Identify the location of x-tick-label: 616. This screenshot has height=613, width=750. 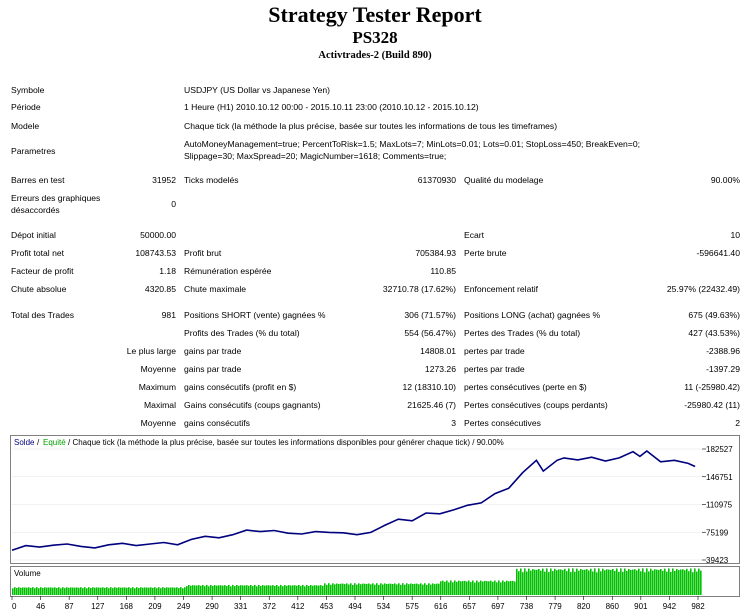
(441, 606).